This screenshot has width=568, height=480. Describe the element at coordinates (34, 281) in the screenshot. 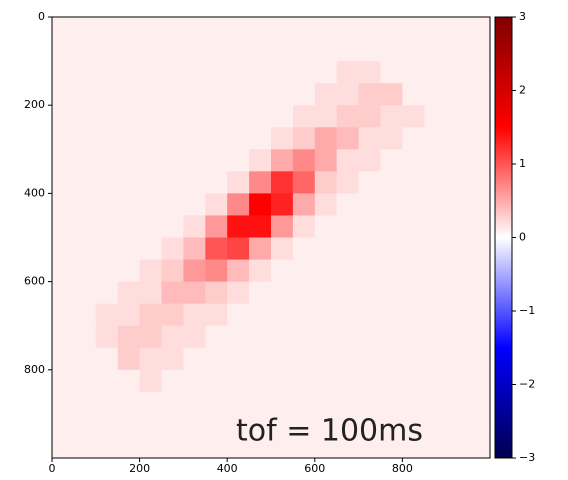

I see `y-tick-label: 600` at that location.